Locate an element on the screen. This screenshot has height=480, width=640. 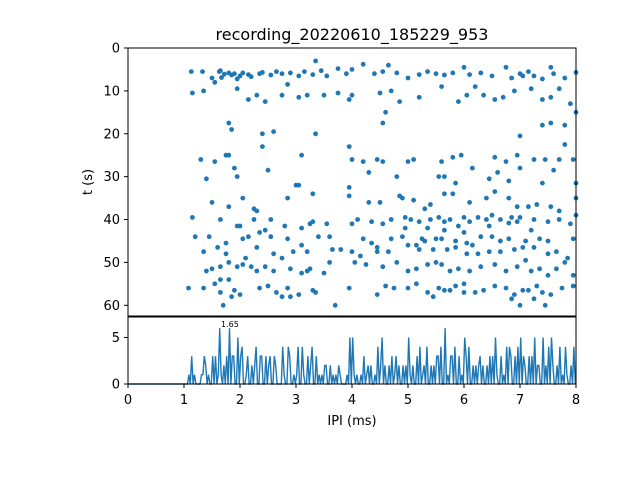
histogram-x-ticks: 0 1 2 3 4 5 6 7 8 is located at coordinates (352, 396).